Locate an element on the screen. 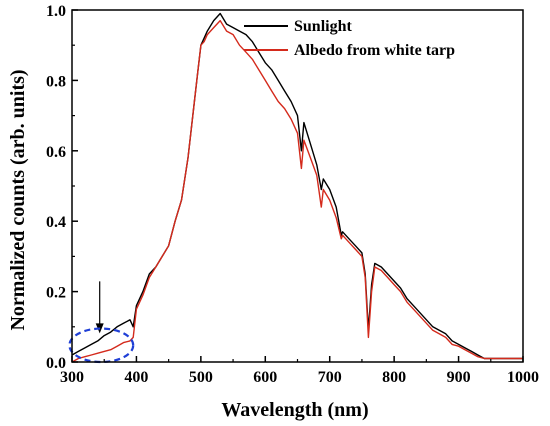  x-tick-label: 400 is located at coordinates (136, 377).